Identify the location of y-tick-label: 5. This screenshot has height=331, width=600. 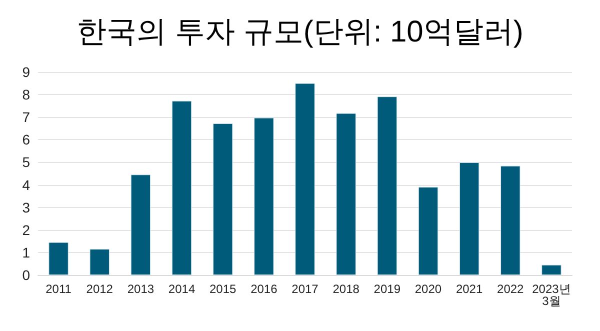
(26, 162).